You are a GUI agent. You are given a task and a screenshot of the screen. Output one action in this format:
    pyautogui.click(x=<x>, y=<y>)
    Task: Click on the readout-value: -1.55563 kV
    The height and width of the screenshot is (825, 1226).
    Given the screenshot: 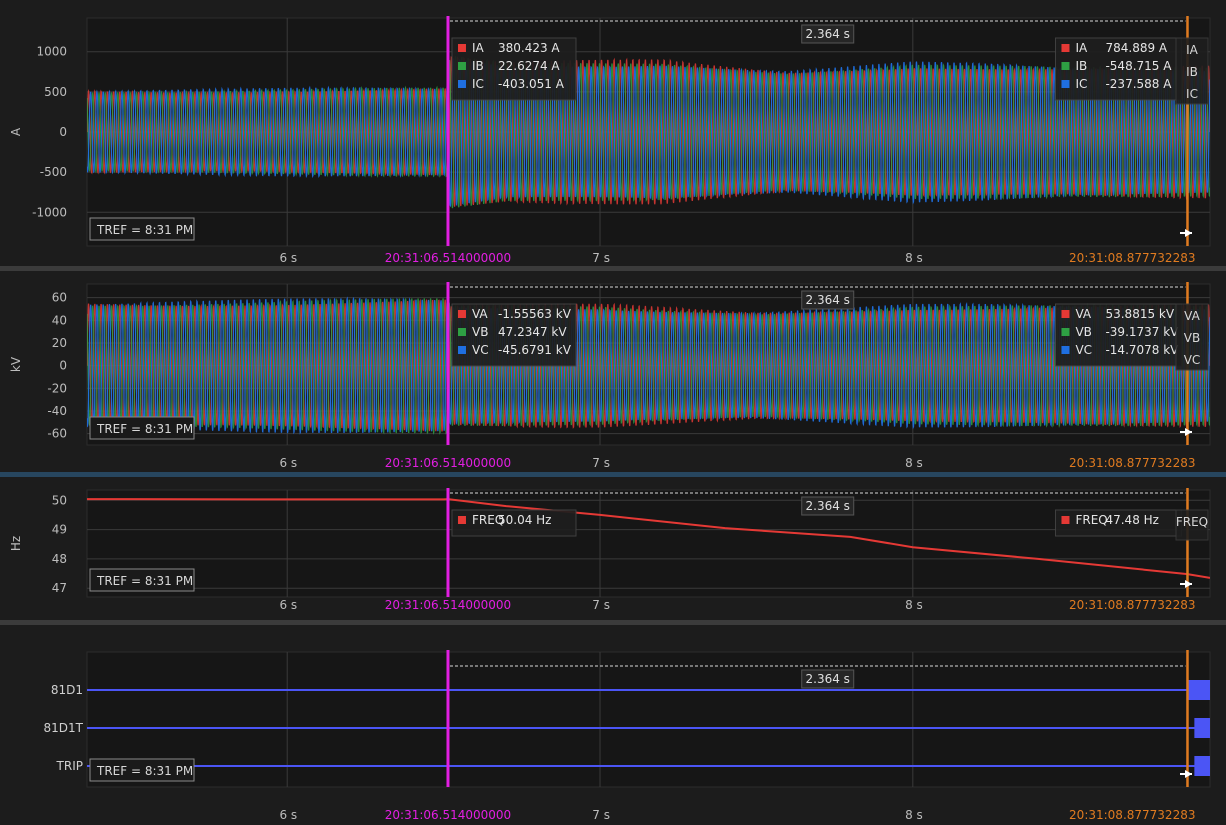 What is the action you would take?
    pyautogui.click(x=535, y=314)
    